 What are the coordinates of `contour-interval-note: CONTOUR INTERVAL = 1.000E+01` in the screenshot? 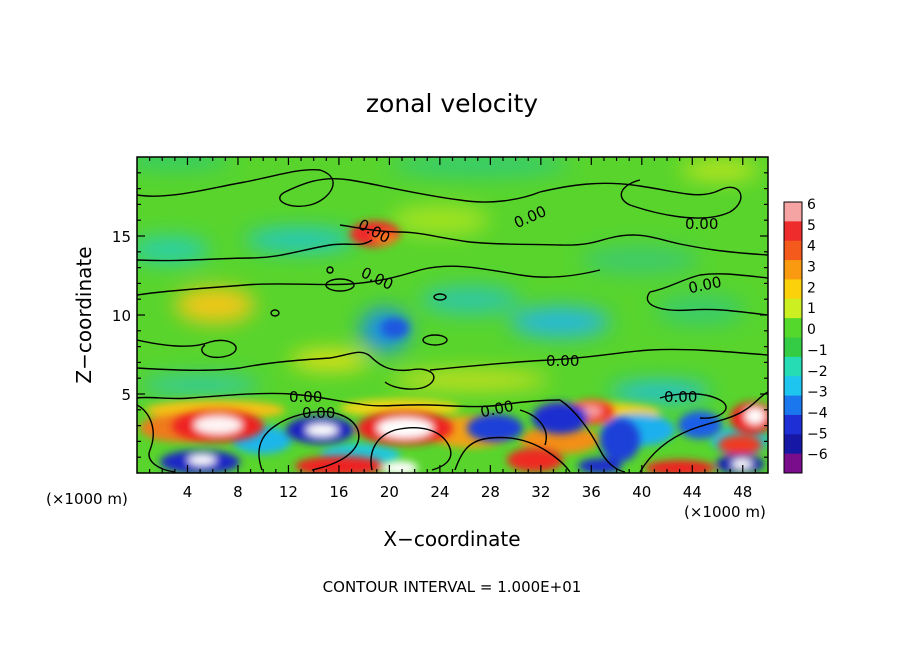 It's located at (452, 587).